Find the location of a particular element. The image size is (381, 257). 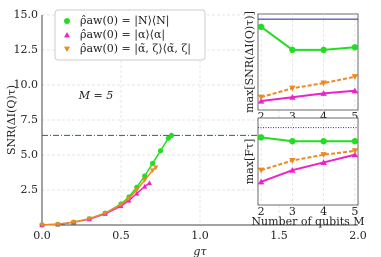

x-axis-label: gτ is located at coordinates (200, 251).